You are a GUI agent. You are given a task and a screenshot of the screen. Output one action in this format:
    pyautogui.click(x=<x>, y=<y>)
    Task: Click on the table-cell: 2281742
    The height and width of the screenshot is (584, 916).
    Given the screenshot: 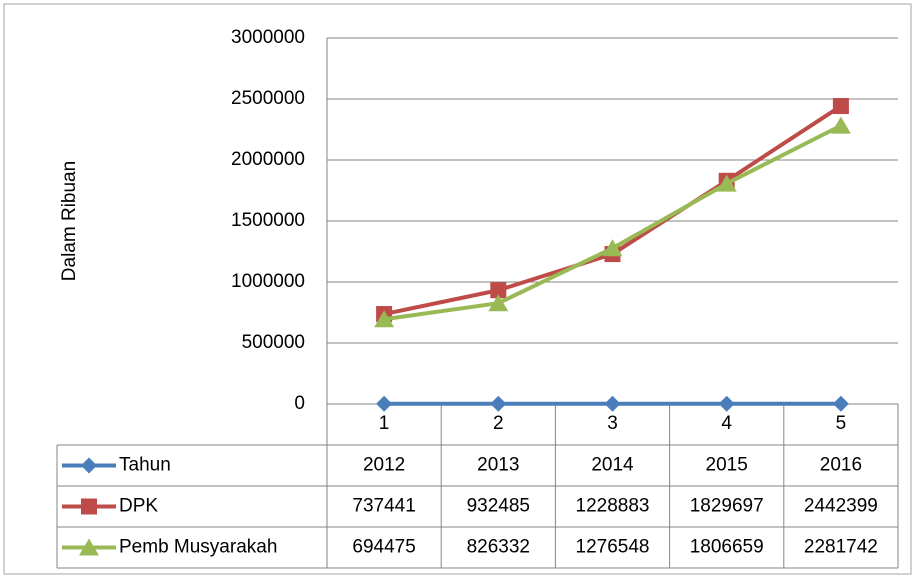 What is the action you would take?
    pyautogui.click(x=841, y=547)
    